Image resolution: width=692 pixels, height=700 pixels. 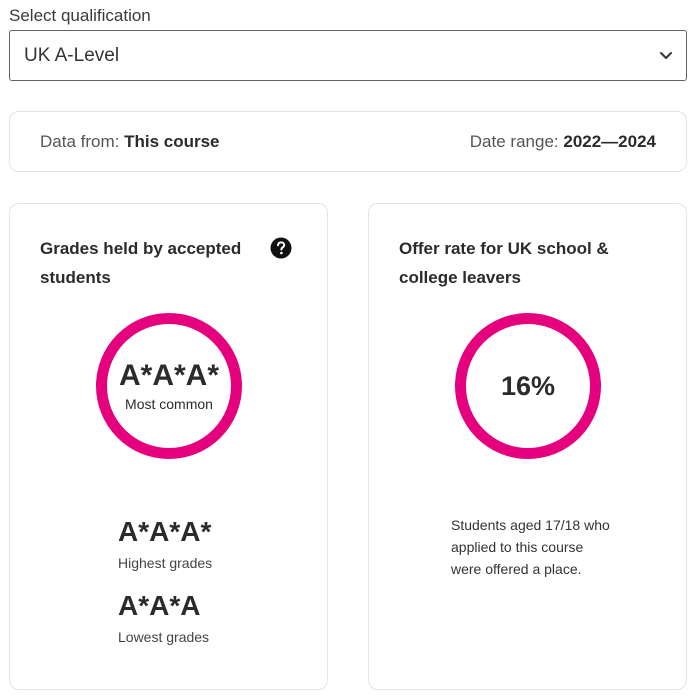 I want to click on lowest-grades-label: Lowest grades, so click(x=164, y=637).